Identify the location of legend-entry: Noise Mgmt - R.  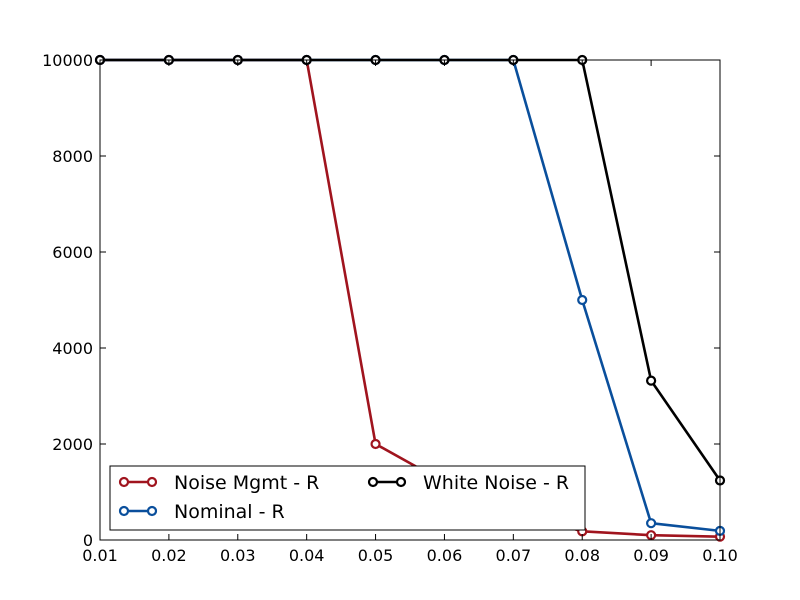
(218, 483).